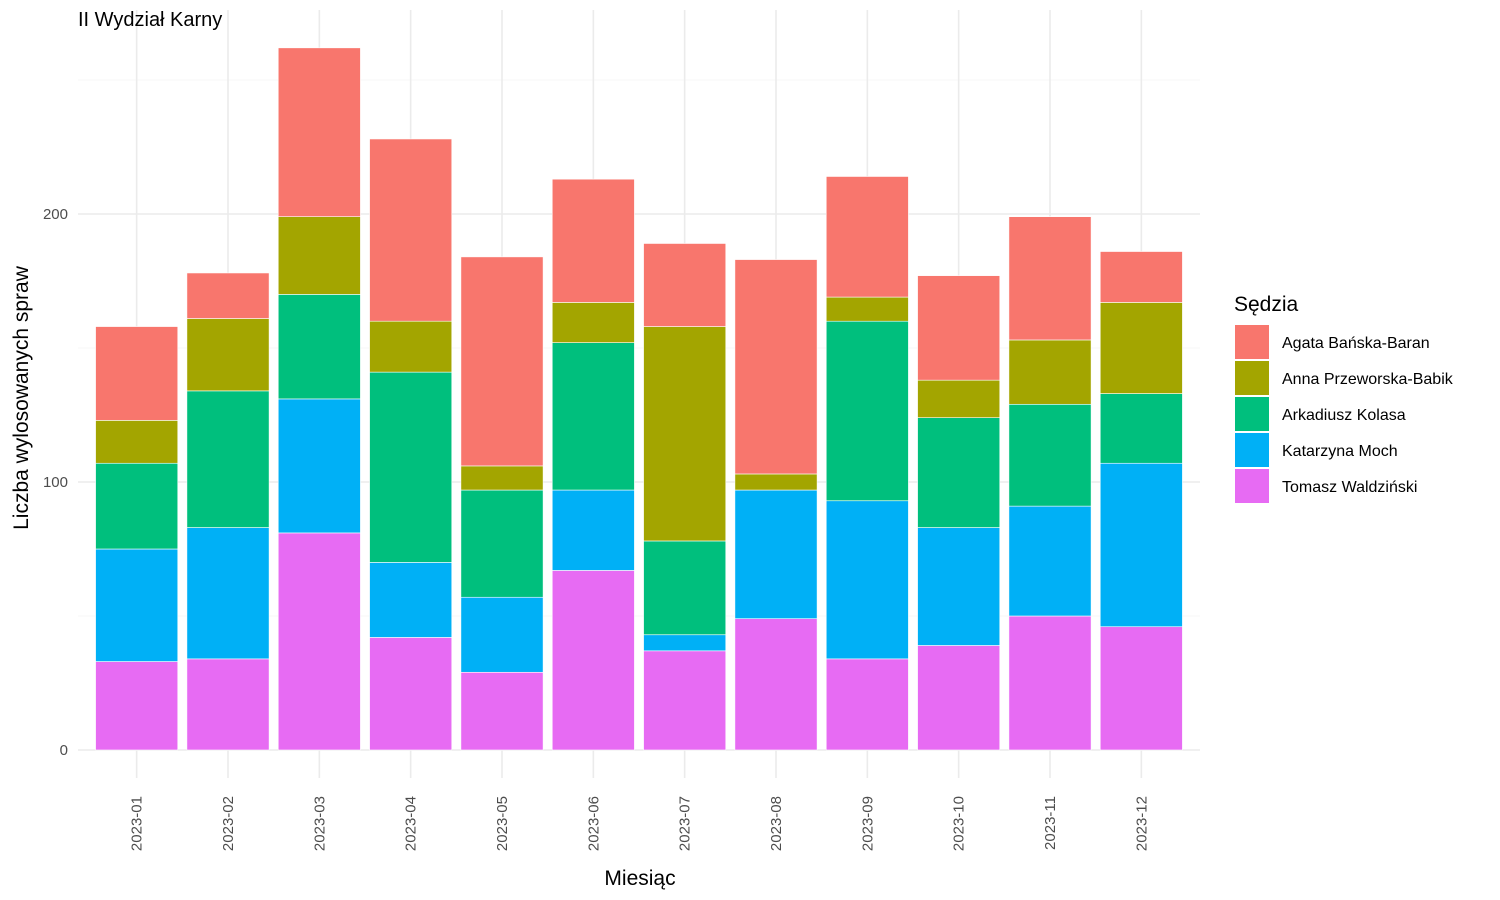 This screenshot has width=1500, height=900. I want to click on x-tick-label: 2023-12, so click(1141, 823).